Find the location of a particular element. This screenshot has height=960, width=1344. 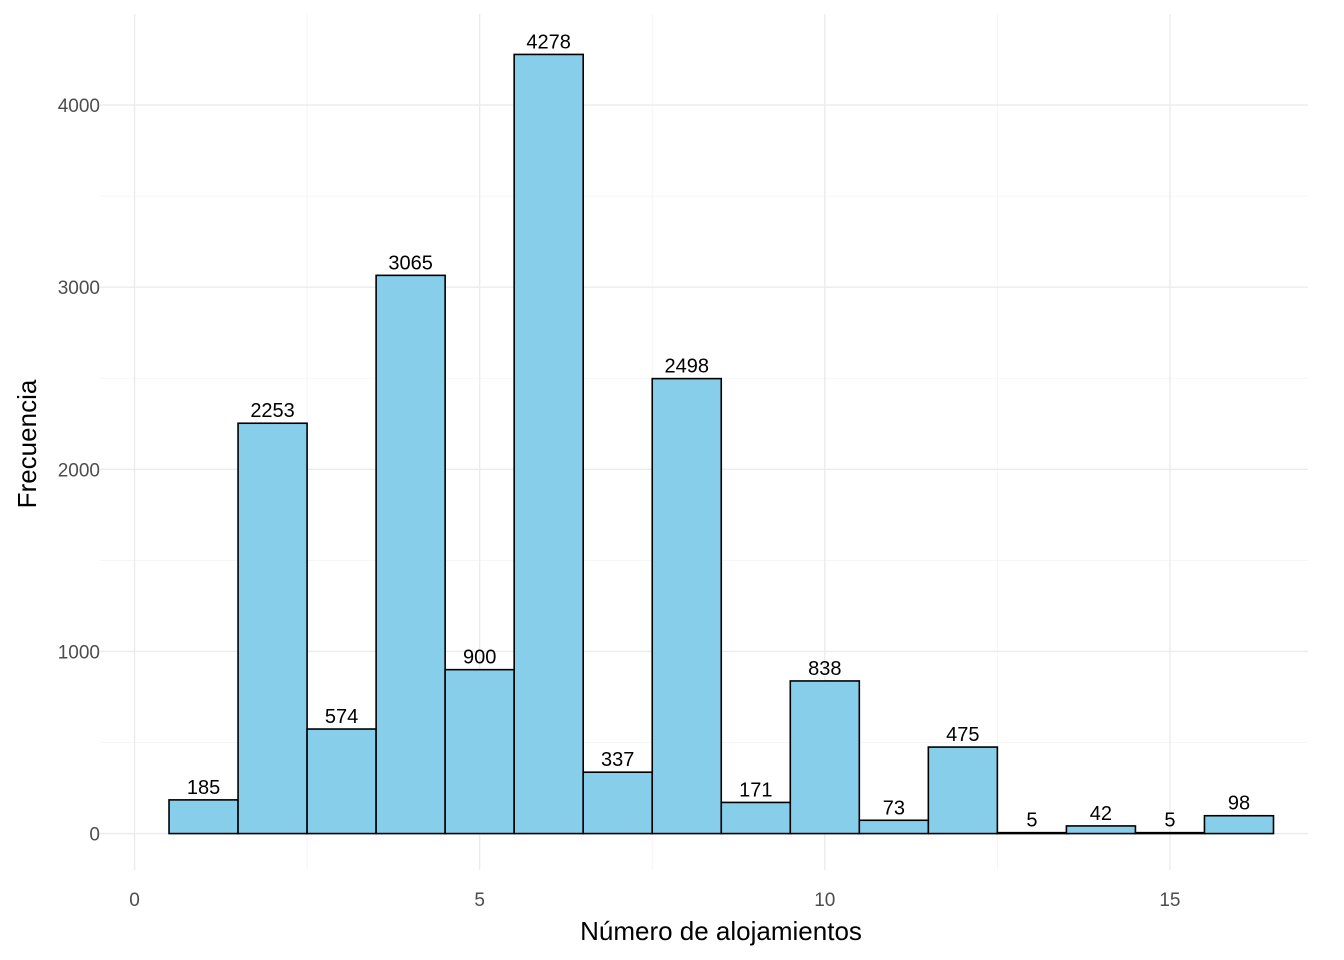

y-tick-label: 0 is located at coordinates (94, 835).